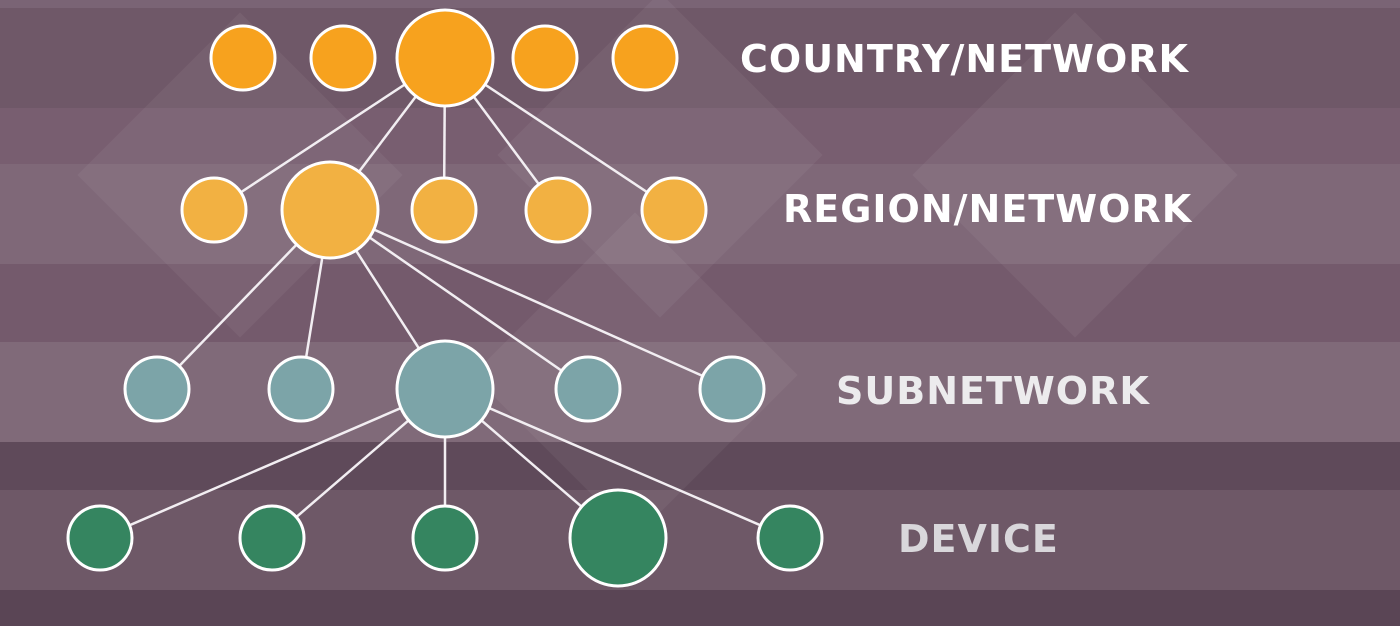 This screenshot has height=626, width=1400. Describe the element at coordinates (978, 539) in the screenshot. I see `level-label-device: DEVICE` at that location.